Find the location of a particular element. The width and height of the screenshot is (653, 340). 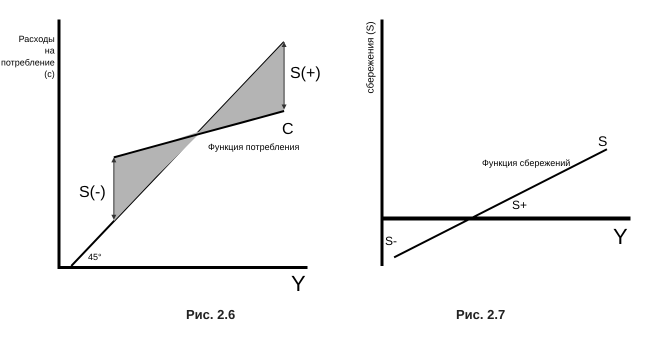

annotation: 45° is located at coordinates (95, 257).